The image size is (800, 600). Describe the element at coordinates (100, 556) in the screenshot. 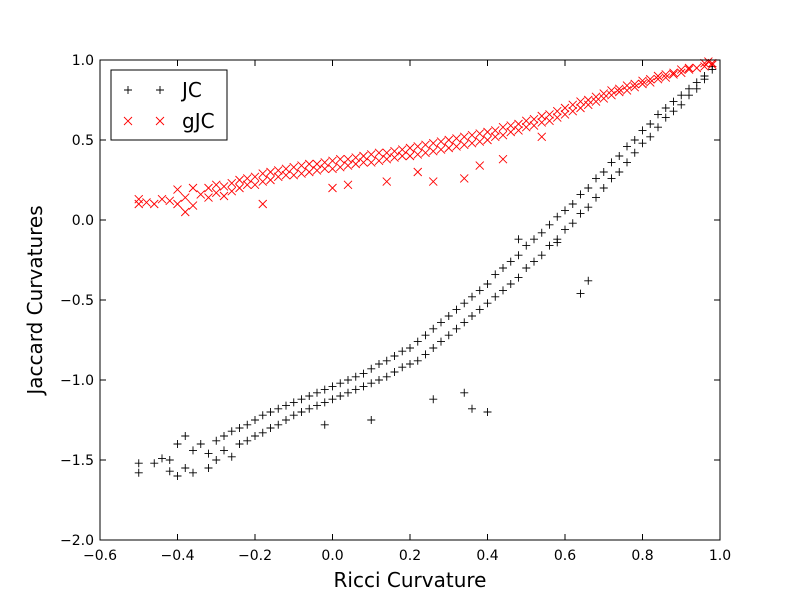

I see `x-tick-label: −0.6` at that location.